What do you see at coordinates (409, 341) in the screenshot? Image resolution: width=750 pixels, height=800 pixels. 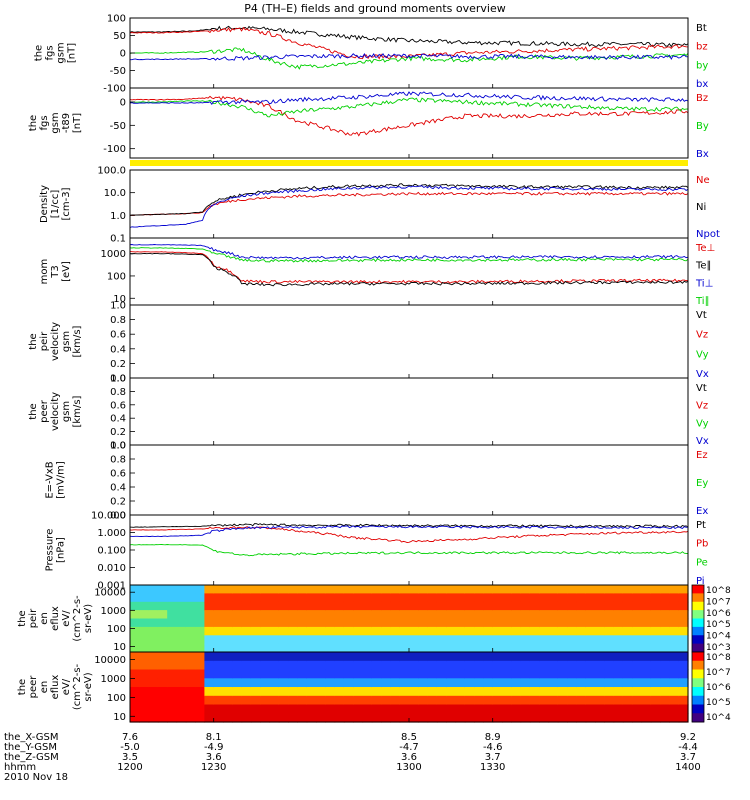 I see `panel-frame` at bounding box center [409, 341].